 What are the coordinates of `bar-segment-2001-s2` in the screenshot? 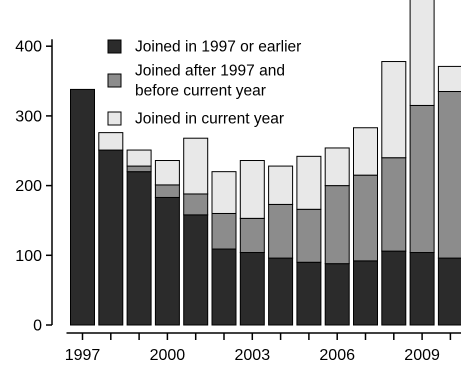 It's located at (196, 204).